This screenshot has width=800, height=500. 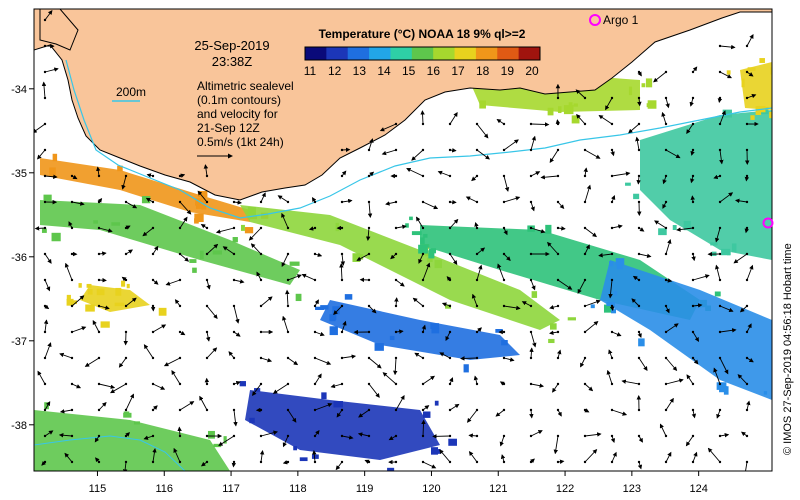 What do you see at coordinates (595, 20) in the screenshot?
I see `argo-float-marker` at bounding box center [595, 20].